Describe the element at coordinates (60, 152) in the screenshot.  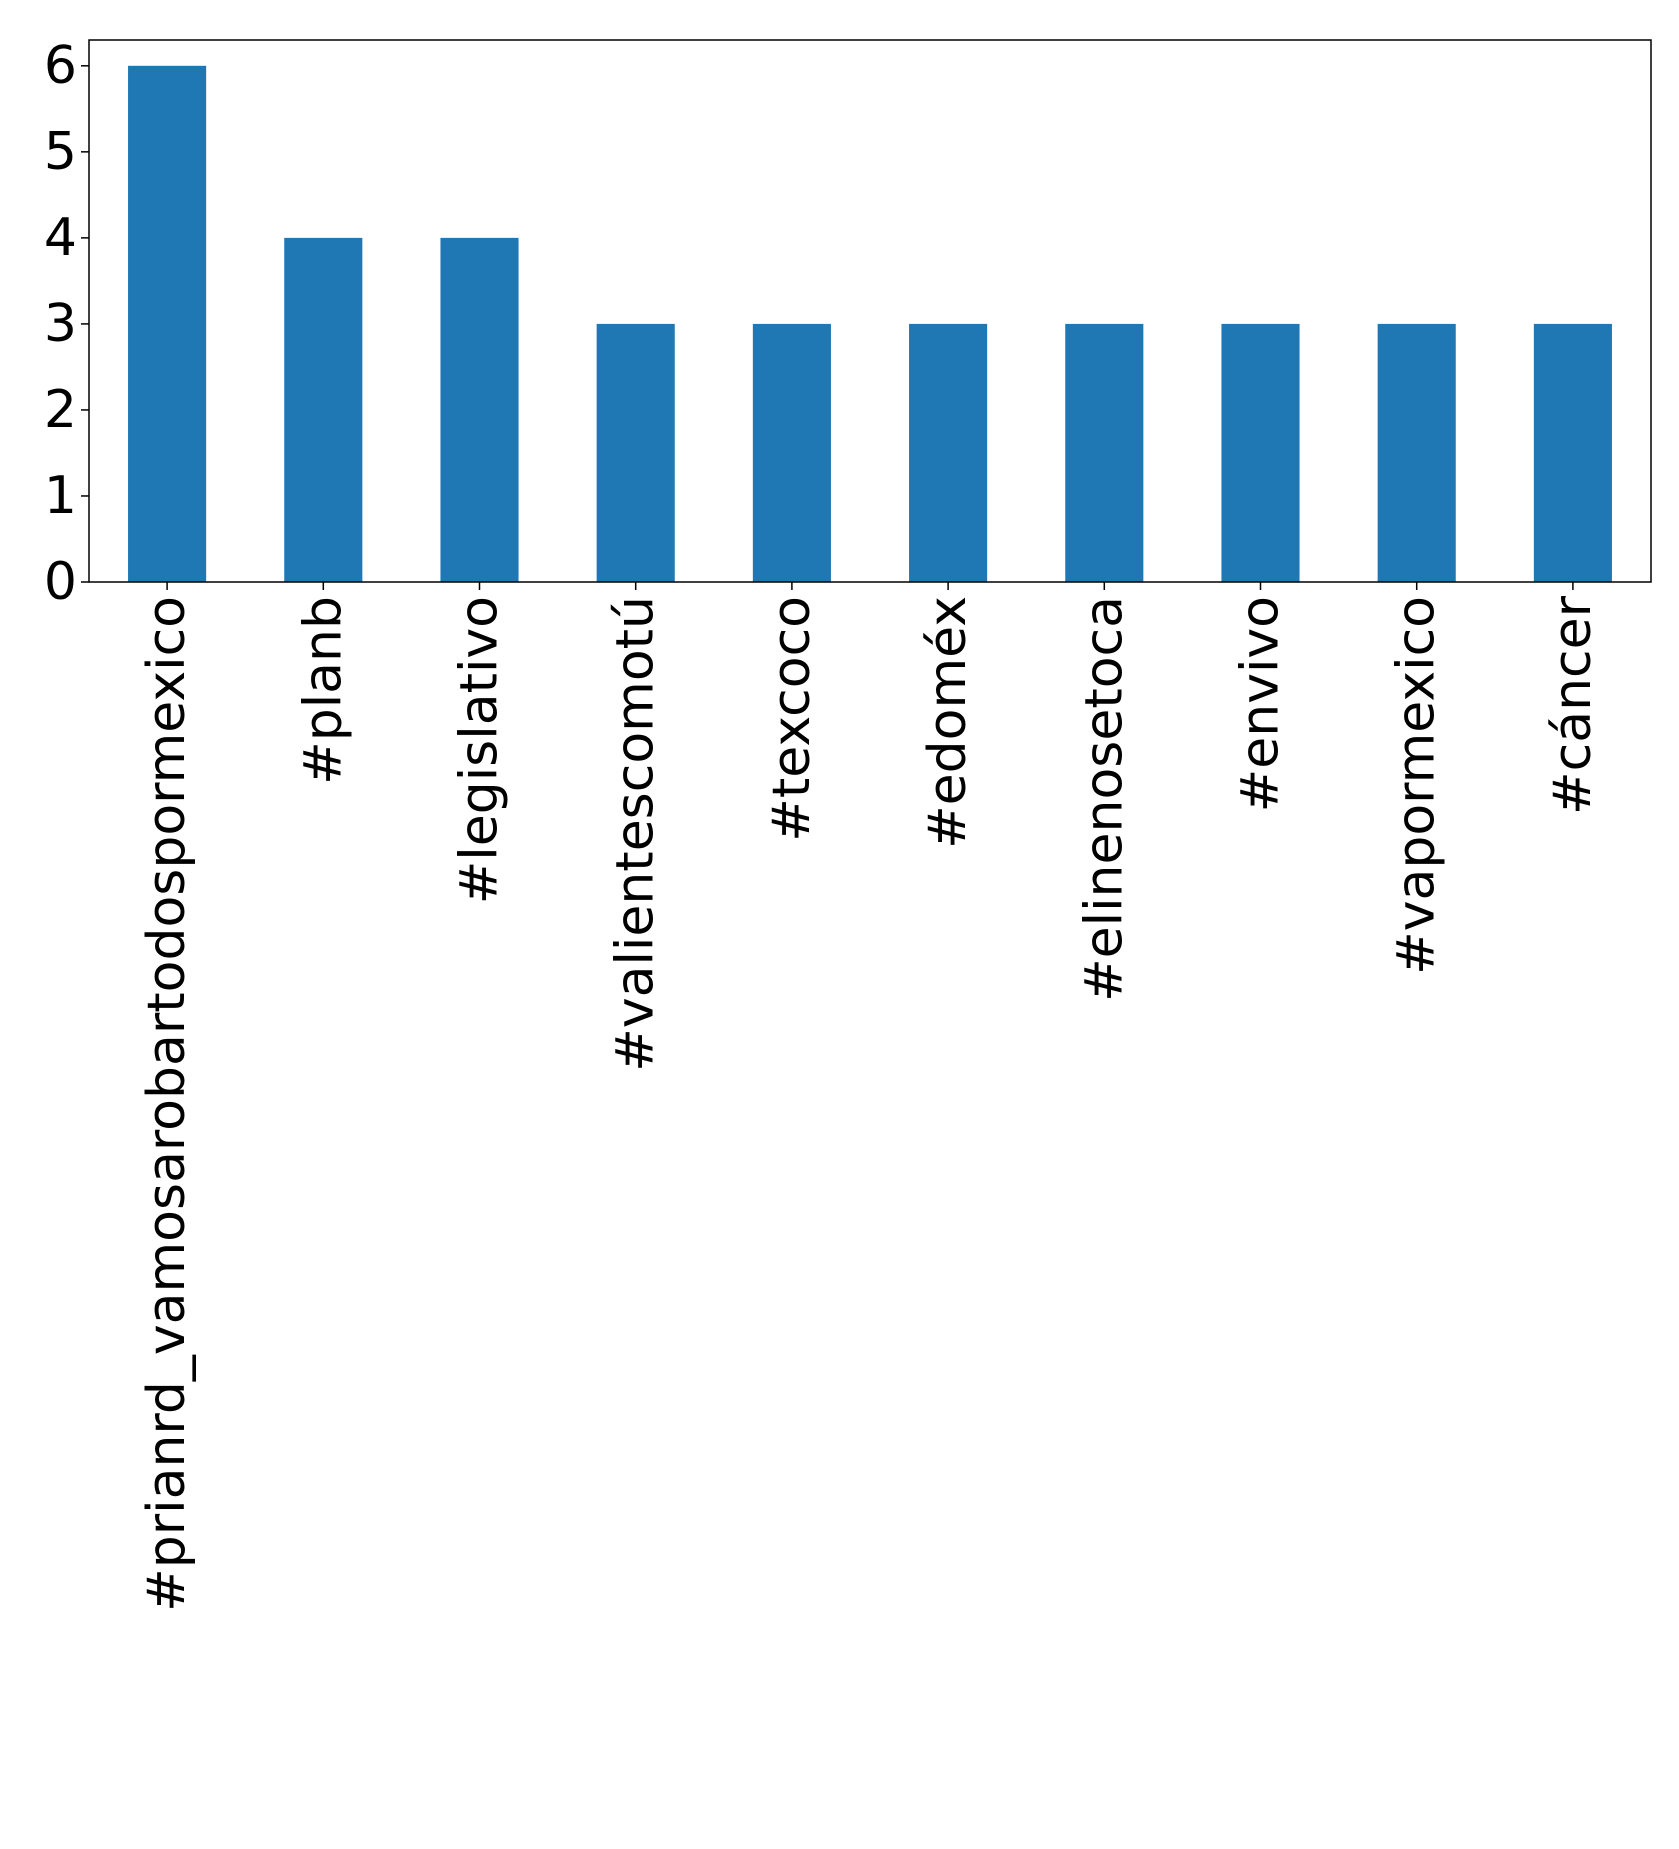
I see `y-tick-label-5: 5` at that location.